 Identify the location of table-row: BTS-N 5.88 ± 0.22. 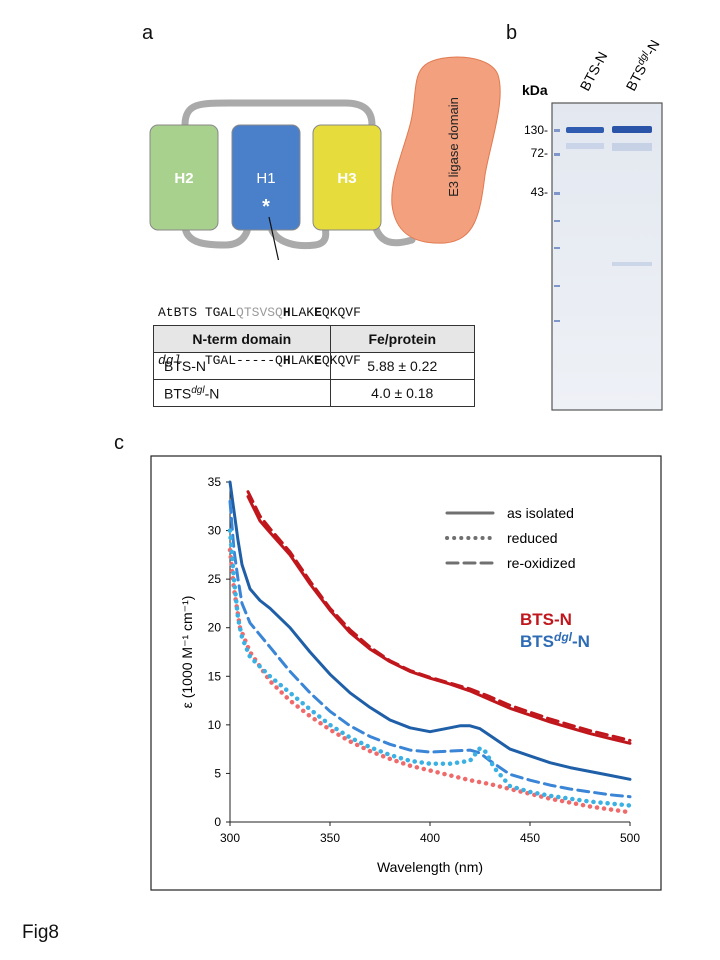
(314, 366).